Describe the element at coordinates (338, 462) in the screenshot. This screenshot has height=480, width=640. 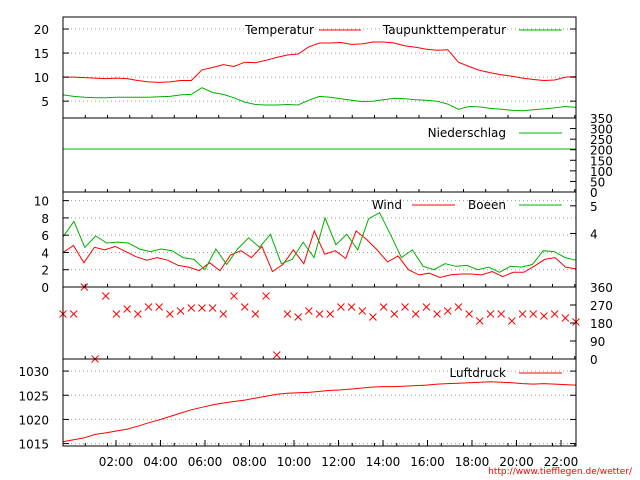
I see `x-tick-label: 12:00` at that location.